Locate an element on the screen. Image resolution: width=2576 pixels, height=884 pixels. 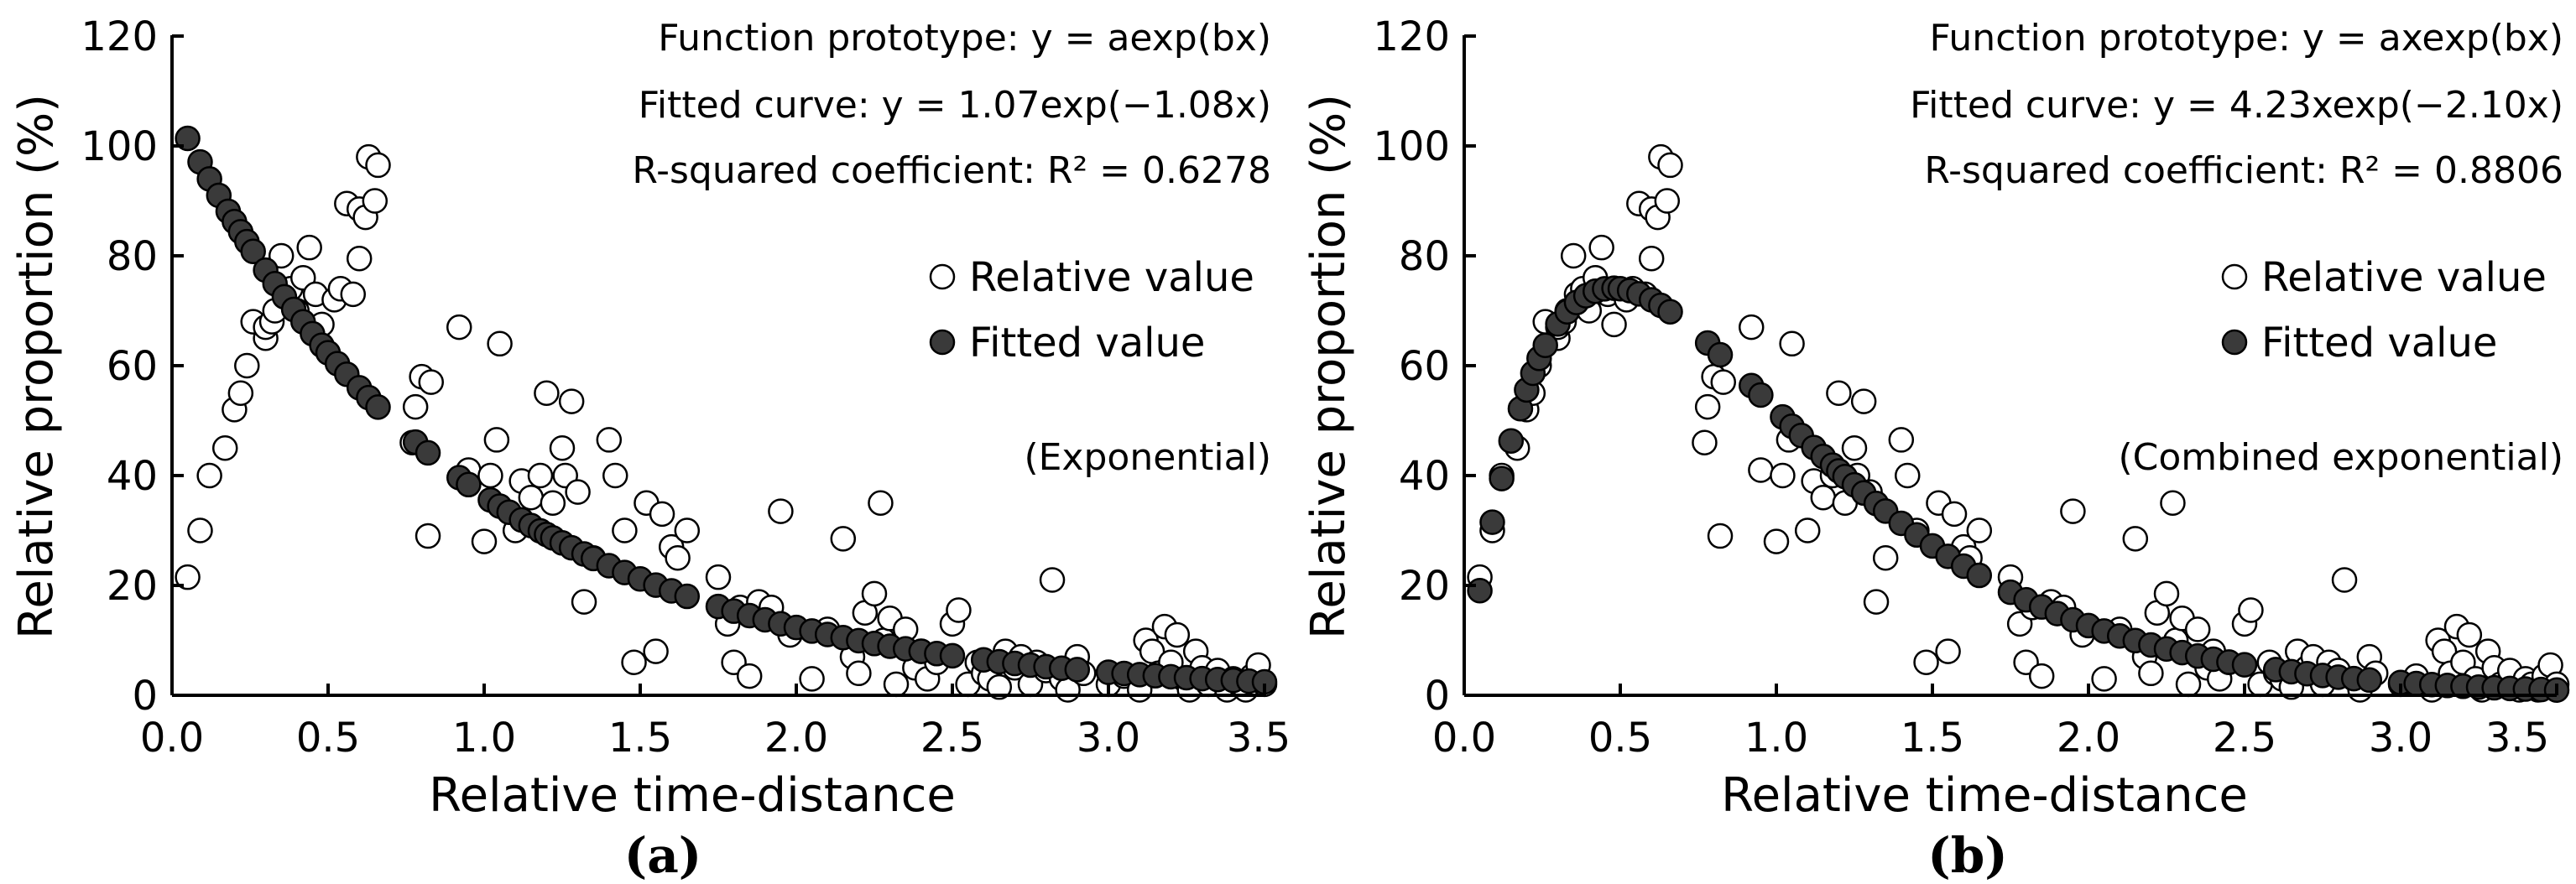
x-tick-label: 1.5 is located at coordinates (640, 738).